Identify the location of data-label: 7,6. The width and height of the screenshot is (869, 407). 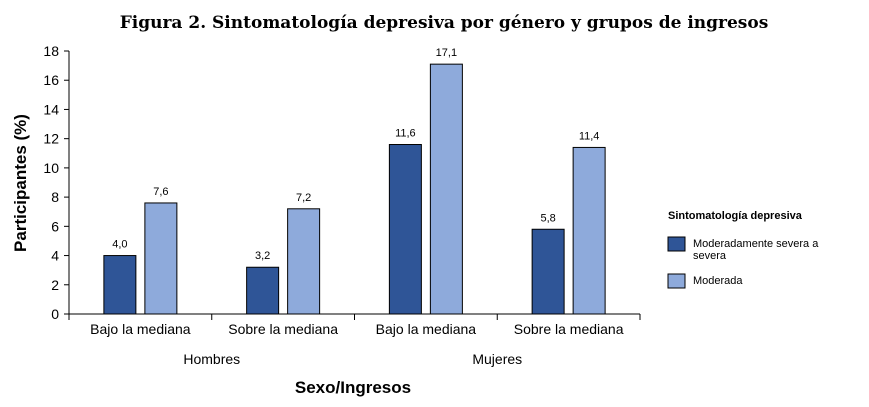
(160, 192).